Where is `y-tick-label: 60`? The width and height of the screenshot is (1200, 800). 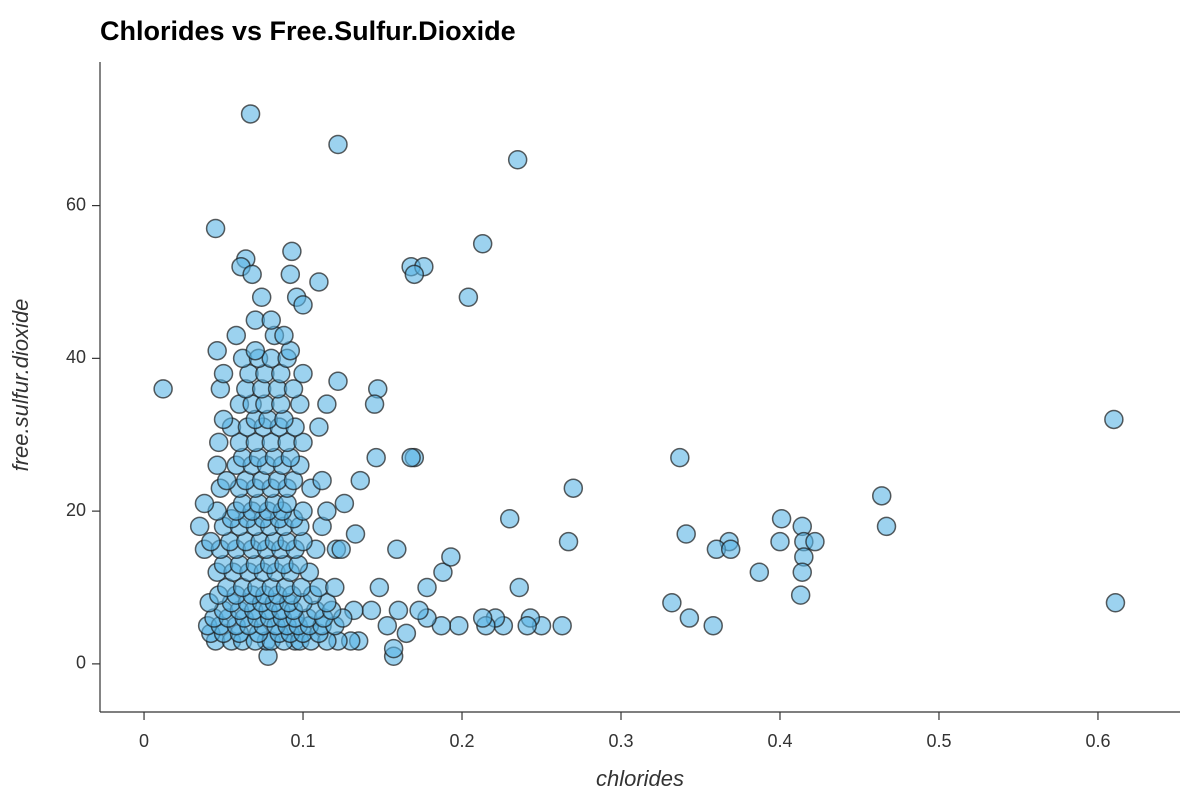 y-tick-label: 60 is located at coordinates (76, 204).